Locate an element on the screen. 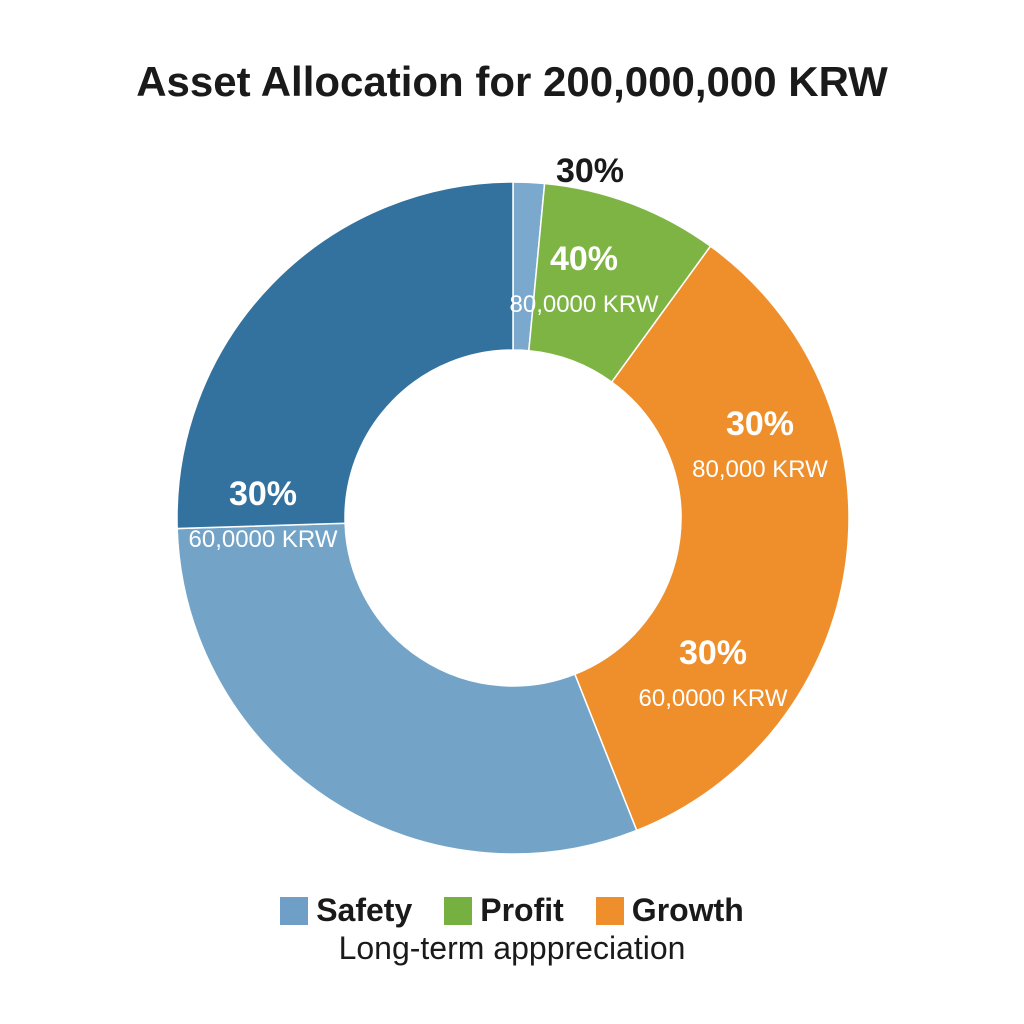  slice-amount-label-4: 60,0000 KRW is located at coordinates (263, 539).